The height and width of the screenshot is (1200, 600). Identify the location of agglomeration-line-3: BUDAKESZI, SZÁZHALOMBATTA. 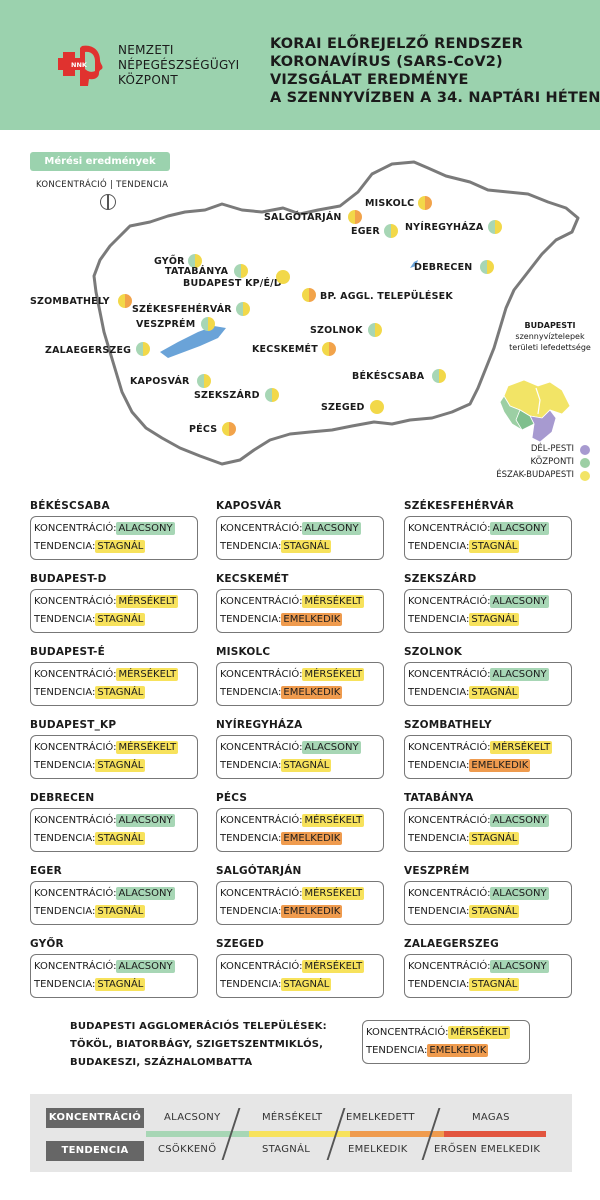
(161, 1062).